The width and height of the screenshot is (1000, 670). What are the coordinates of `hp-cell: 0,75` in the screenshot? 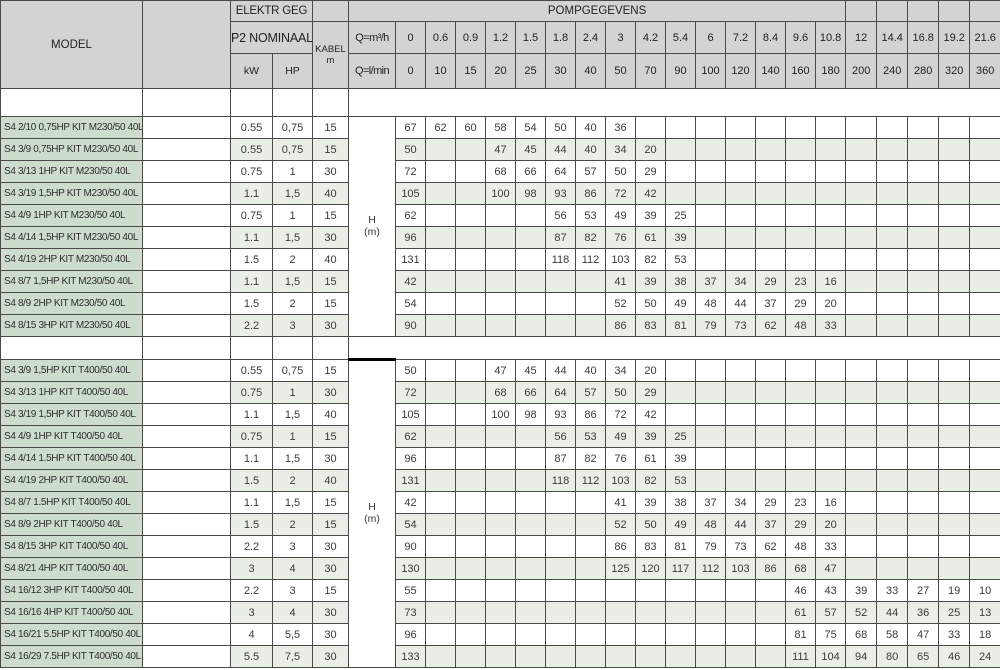 It's located at (292, 370).